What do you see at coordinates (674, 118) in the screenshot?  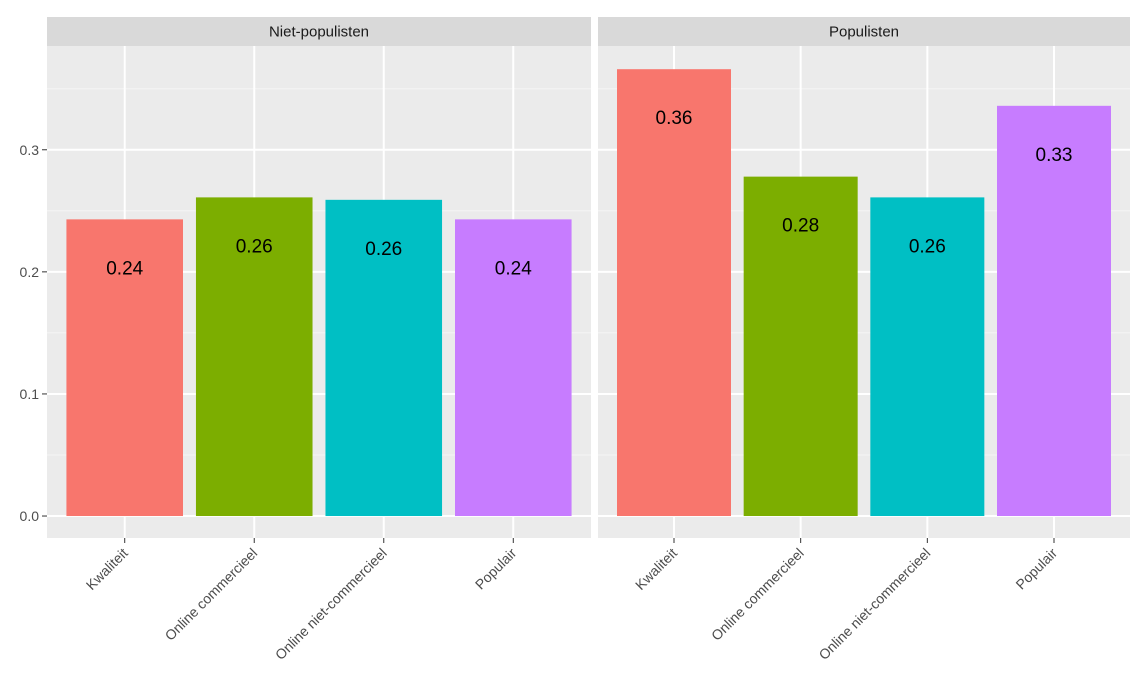 I see `bar-value-label: 0.36` at bounding box center [674, 118].